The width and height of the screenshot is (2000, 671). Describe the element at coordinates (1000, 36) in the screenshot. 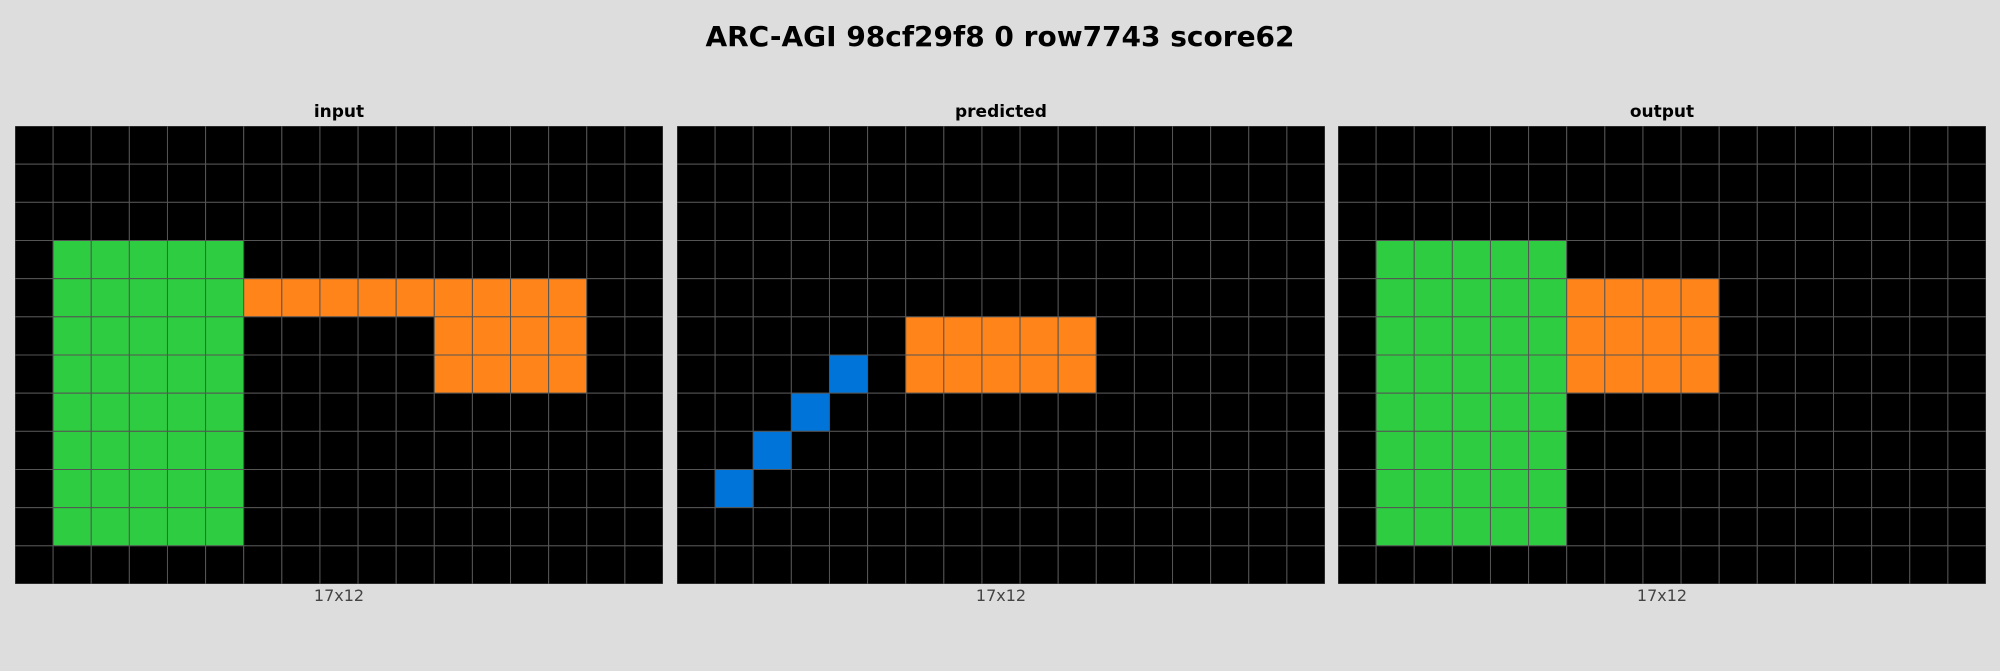

I see `figure-title: ARC-AGI 98cf29f8 0 row7743 score62` at that location.